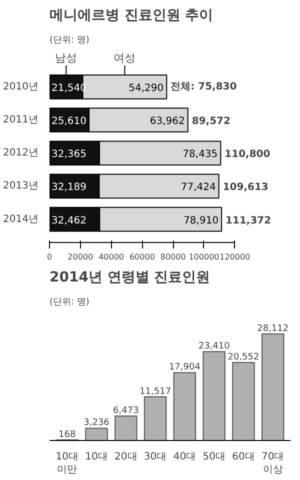 Image resolution: width=300 pixels, height=480 pixels. What do you see at coordinates (173, 257) in the screenshot?
I see `x-tick-label: 80000` at bounding box center [173, 257].